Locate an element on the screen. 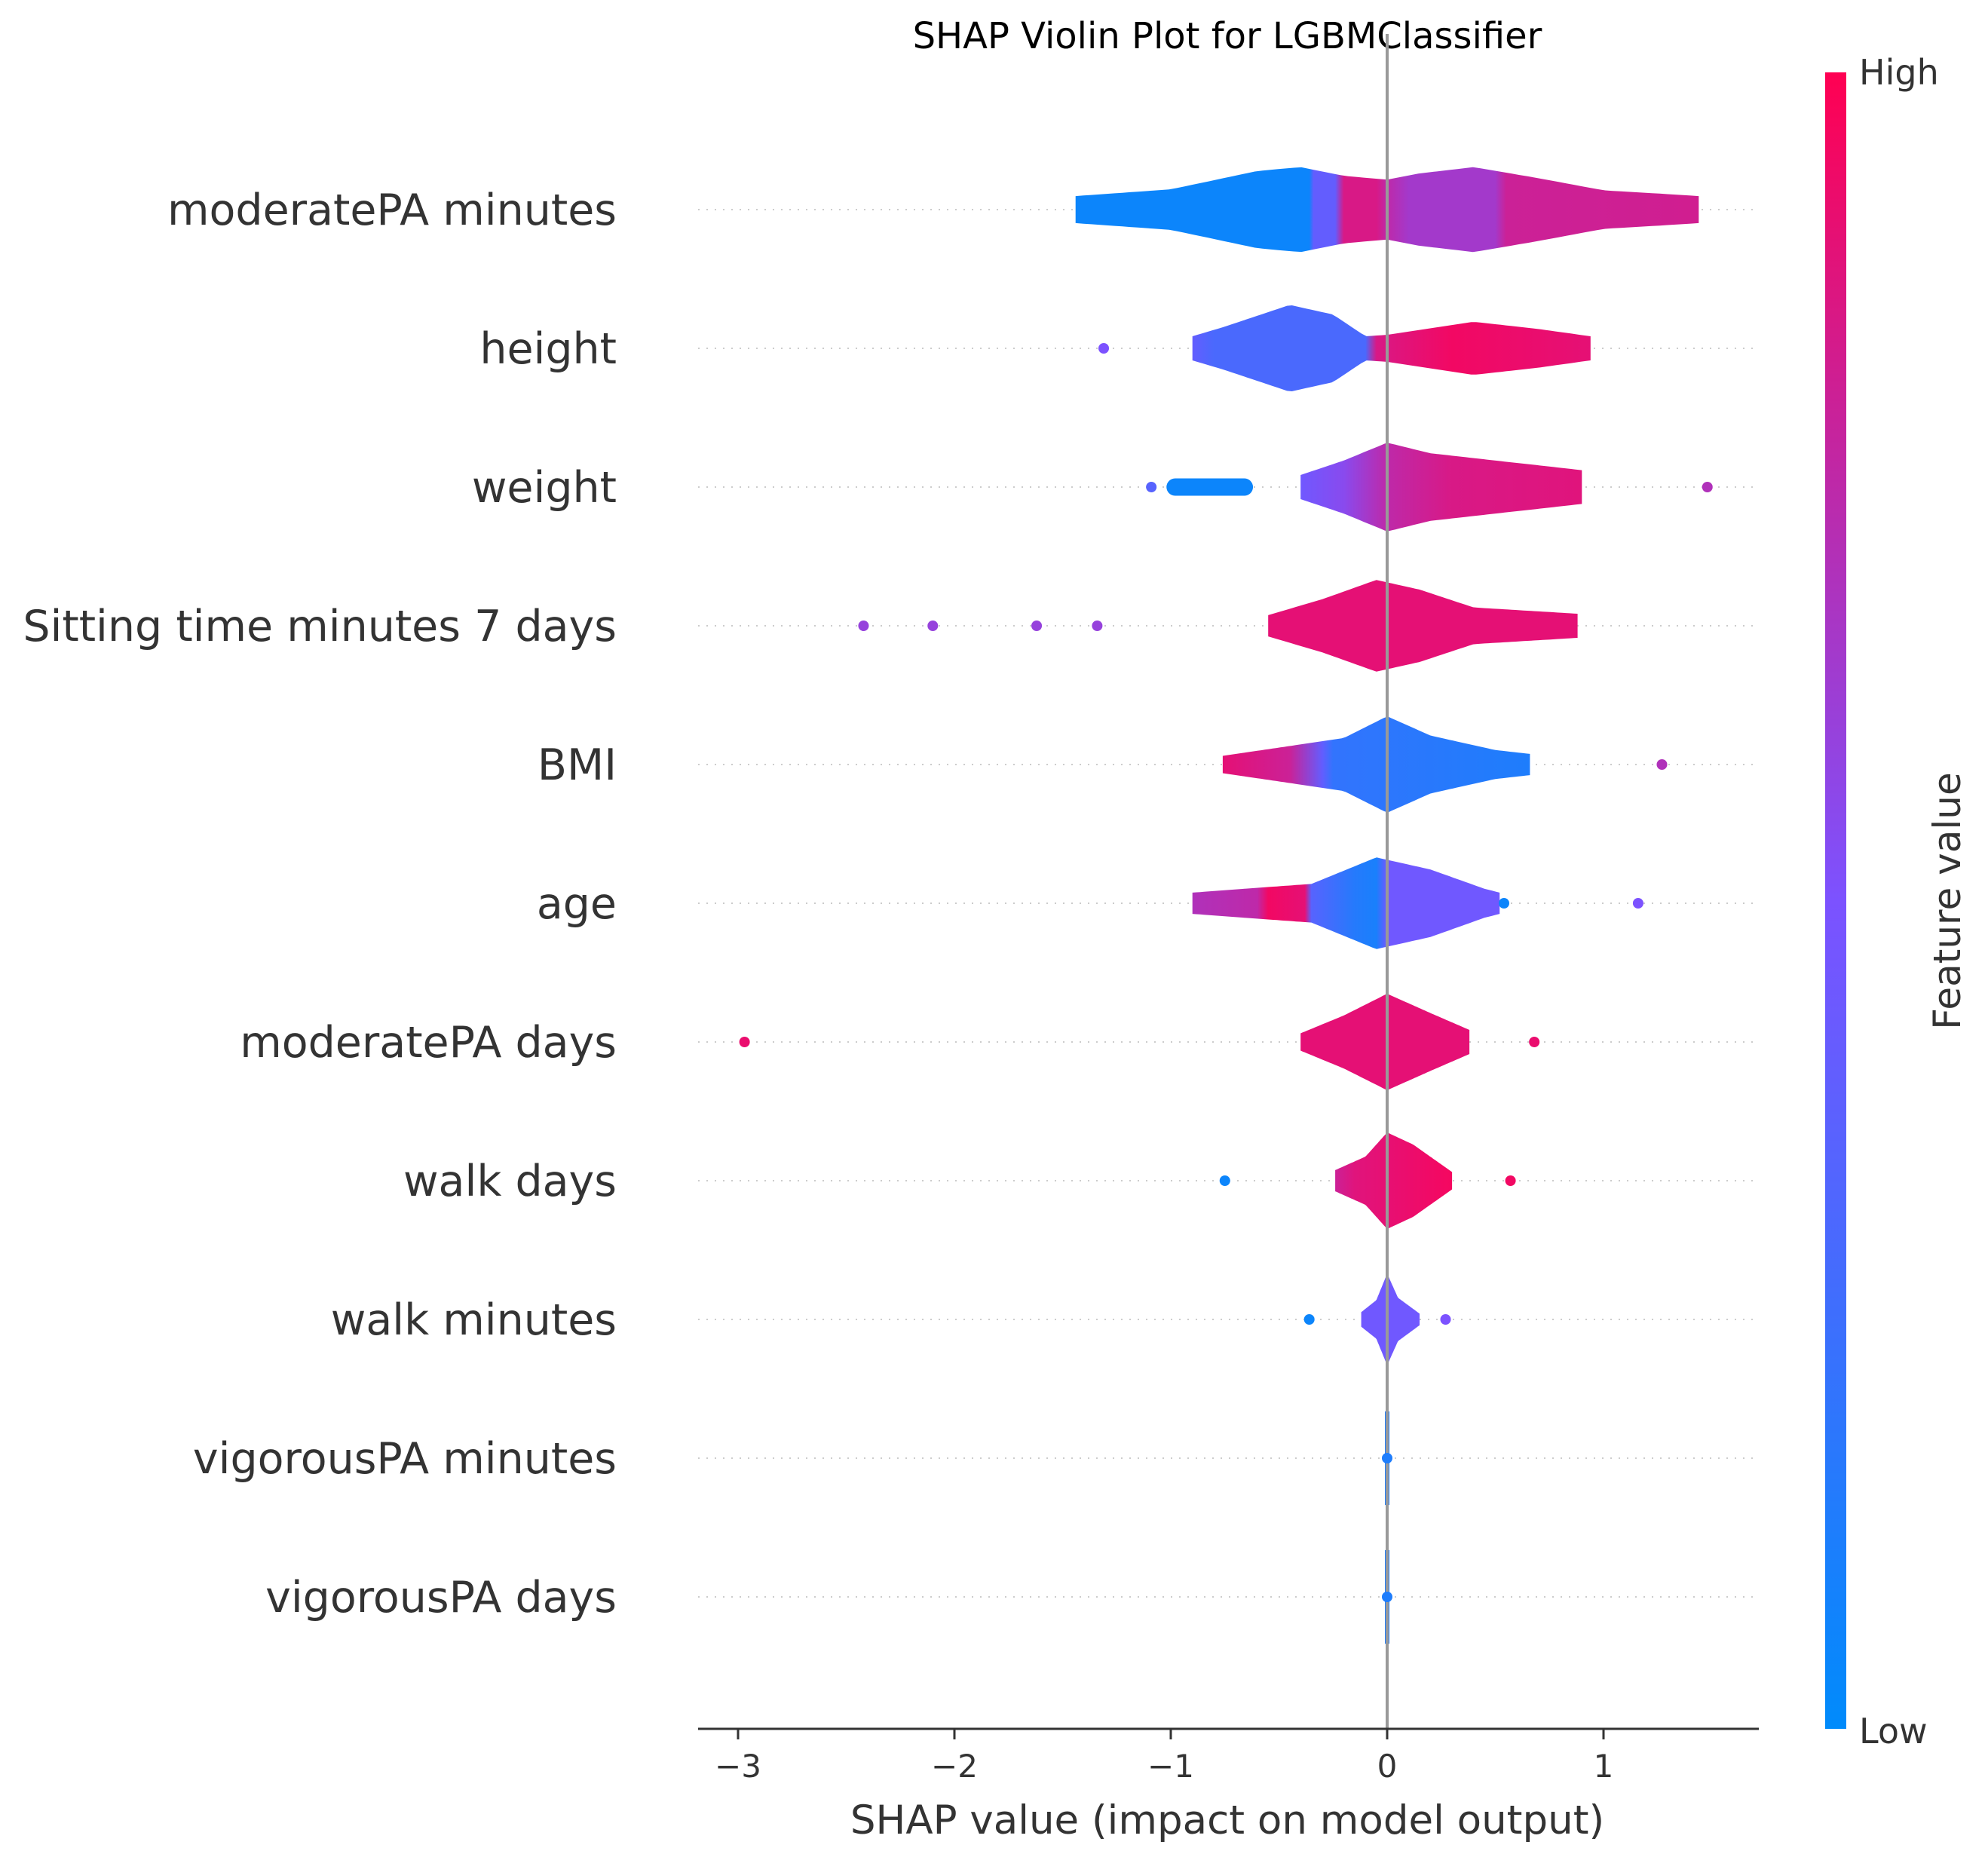 This screenshot has width=1988, height=1854. violin-moderatepa-days is located at coordinates (1385, 1042).